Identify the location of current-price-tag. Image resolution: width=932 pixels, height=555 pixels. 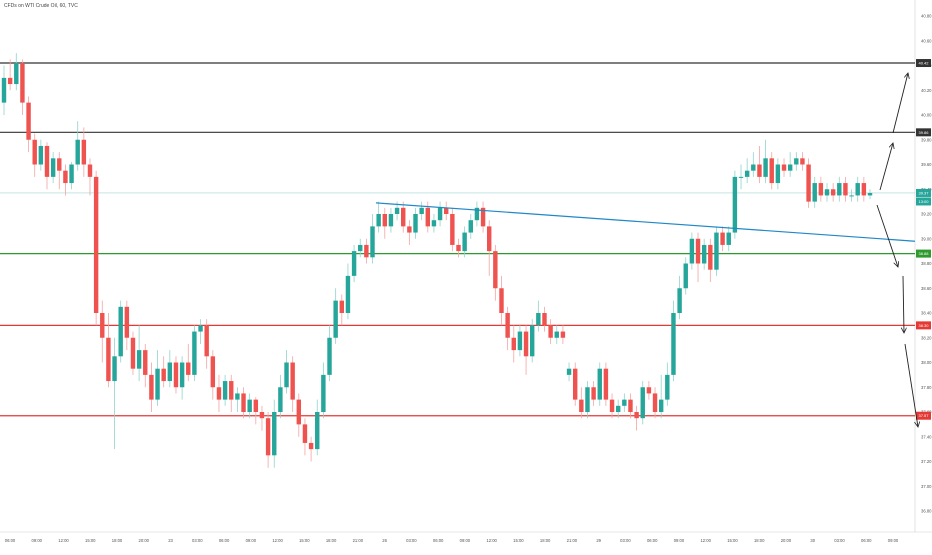
(923, 192).